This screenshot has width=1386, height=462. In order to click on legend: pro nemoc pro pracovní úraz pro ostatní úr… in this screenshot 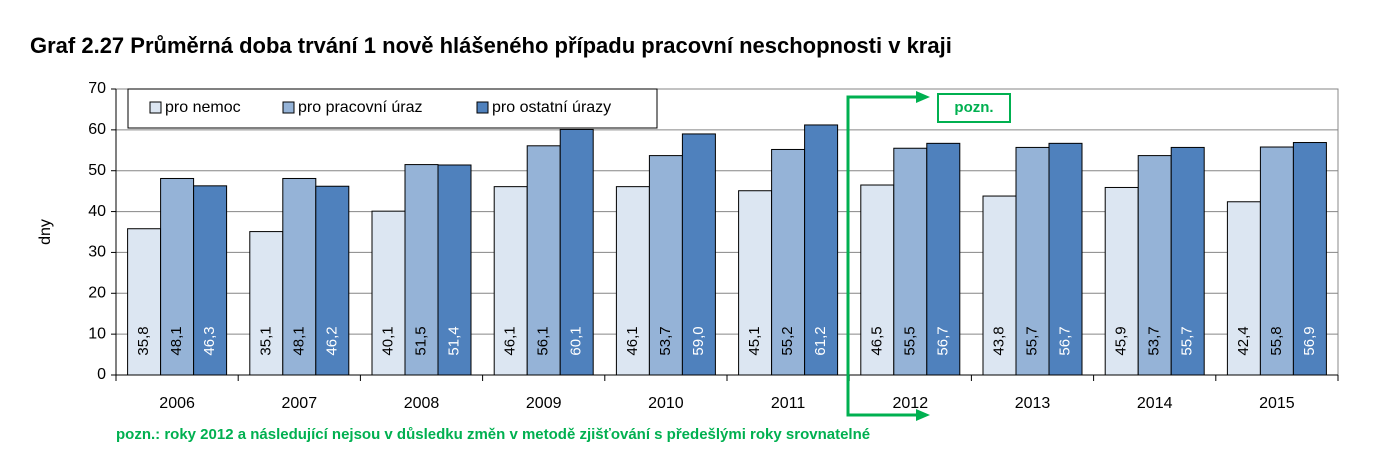, I will do `click(380, 107)`.